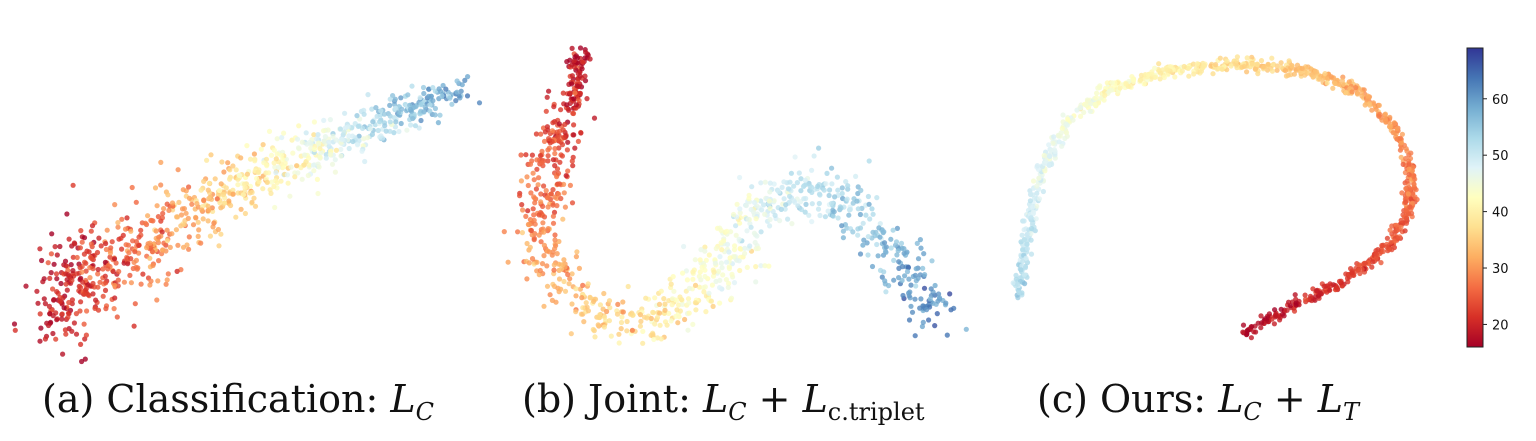 Image resolution: width=1536 pixels, height=441 pixels. What do you see at coordinates (1475, 197) in the screenshot?
I see `colorbar-gradient` at bounding box center [1475, 197].